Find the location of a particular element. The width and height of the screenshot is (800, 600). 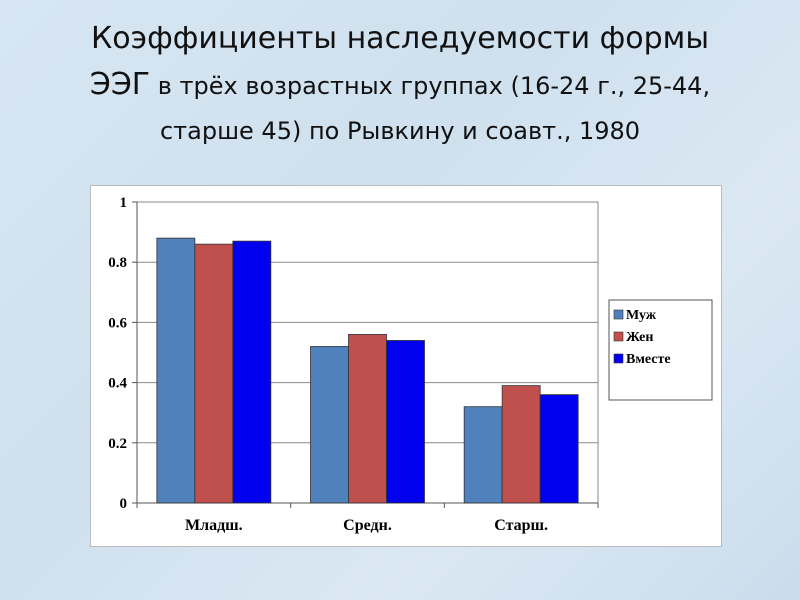

legend-label: Вместе is located at coordinates (648, 359).